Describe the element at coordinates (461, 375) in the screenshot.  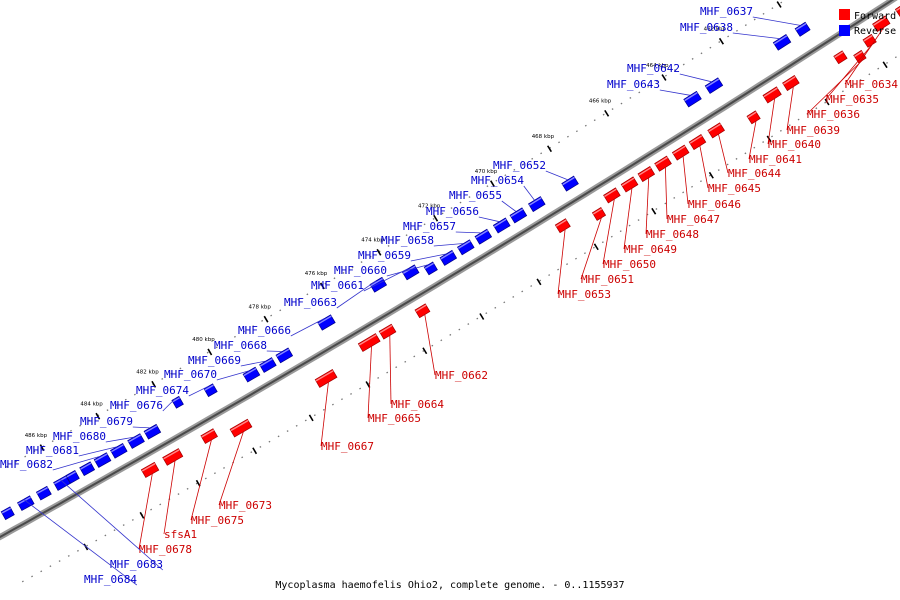
I see `gene-label-mhf_0662: MHF_0662` at that location.